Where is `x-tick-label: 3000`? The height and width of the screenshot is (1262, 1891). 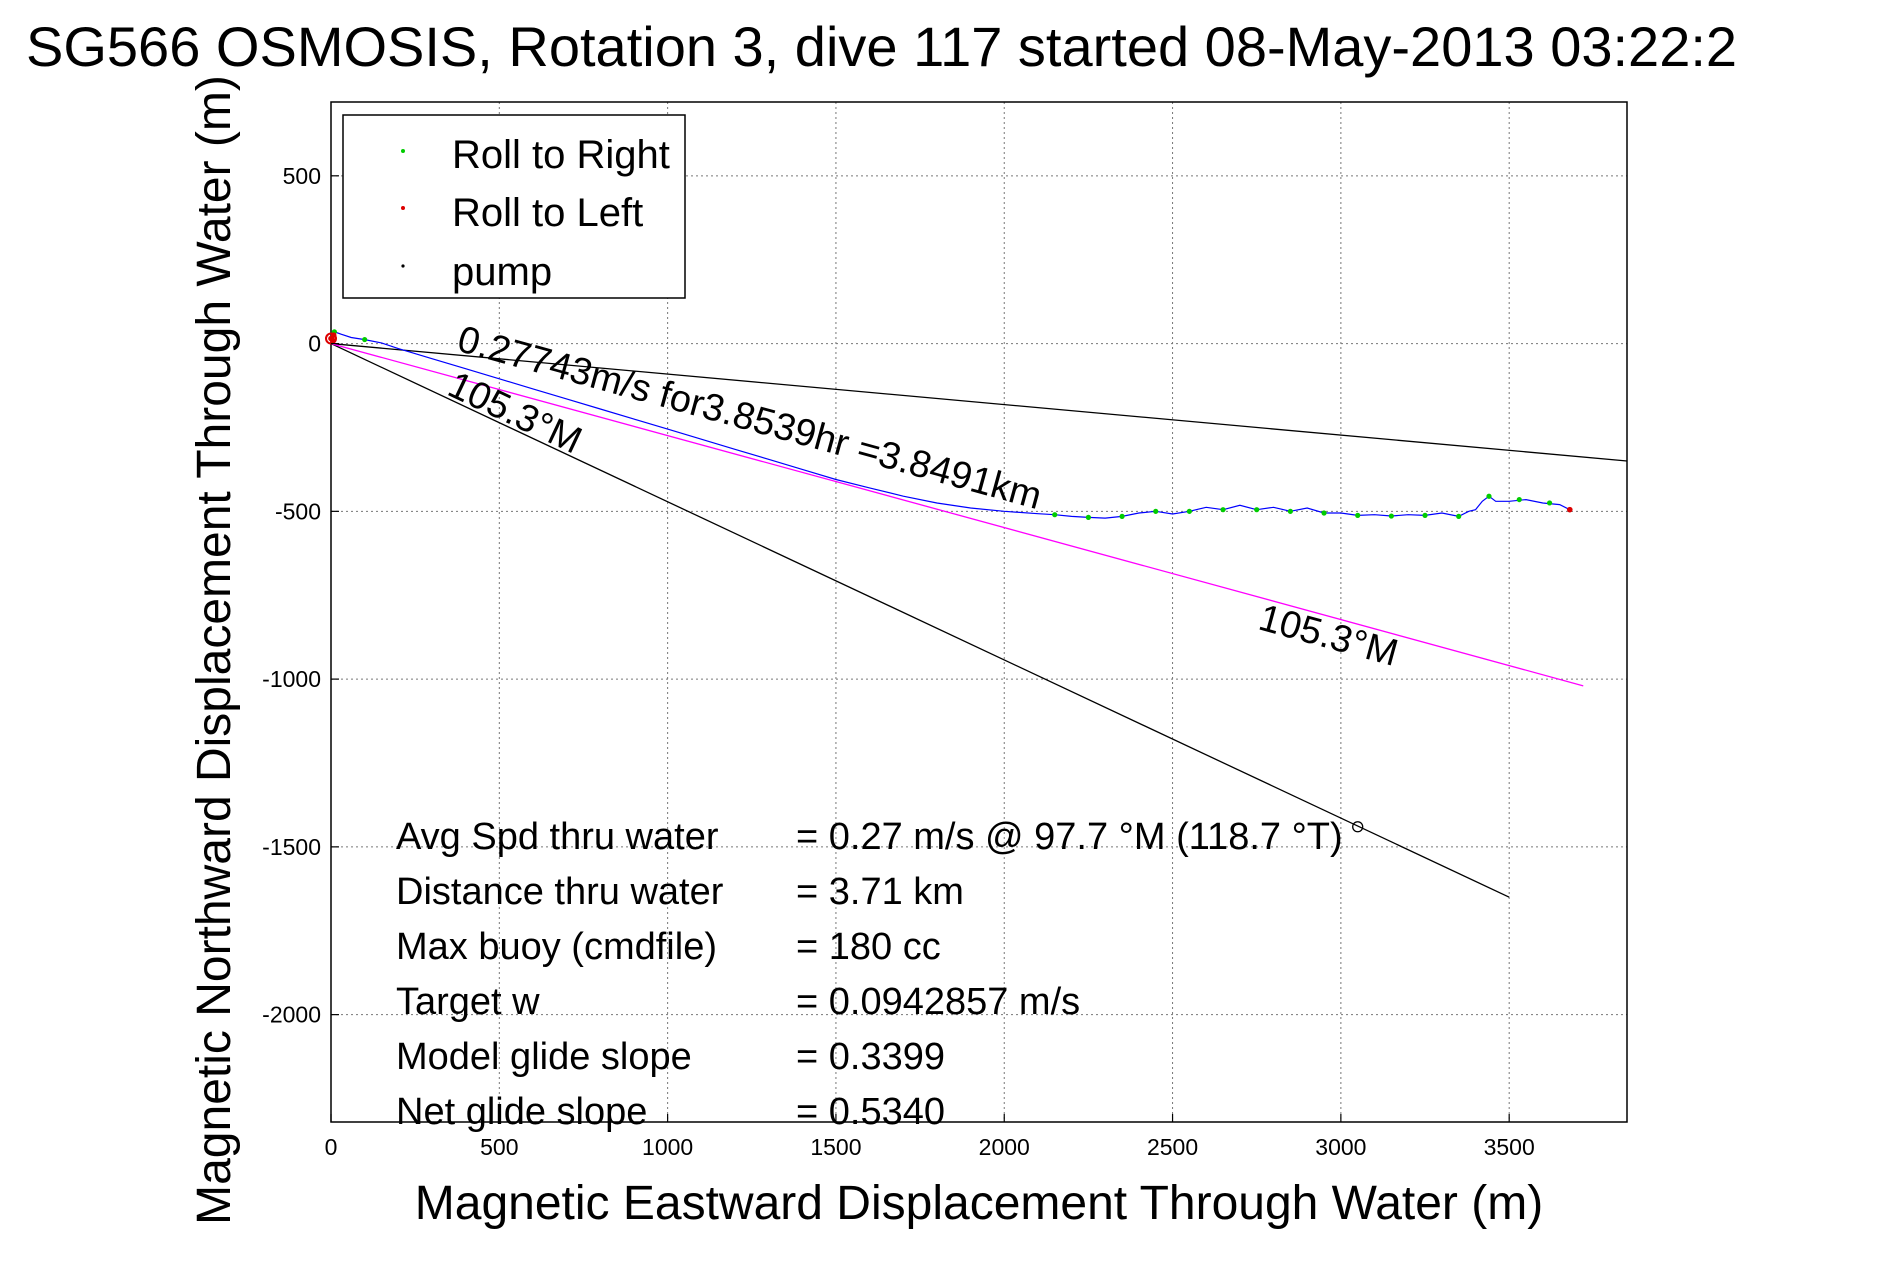 x-tick-label: 3000 is located at coordinates (1340, 1147).